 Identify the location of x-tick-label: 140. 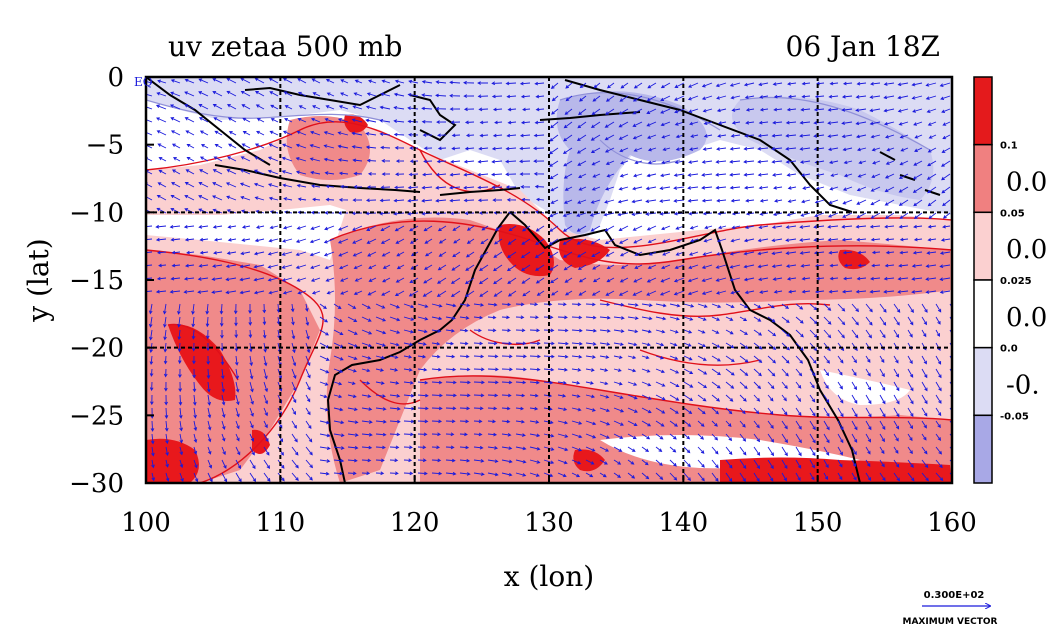
(684, 523).